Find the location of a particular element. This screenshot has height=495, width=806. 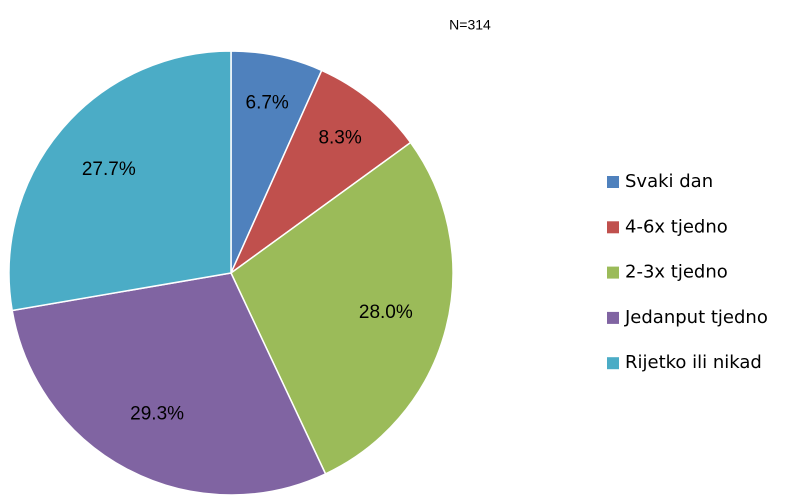

data-label: 8.3% is located at coordinates (339, 138).